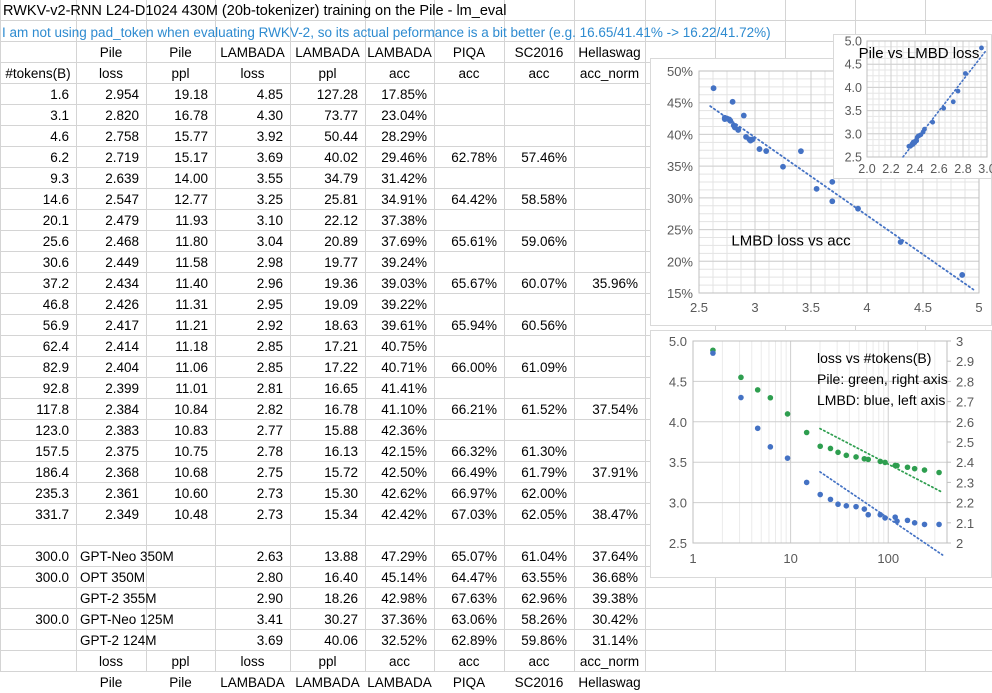 The height and width of the screenshot is (693, 992). Describe the element at coordinates (122, 304) in the screenshot. I see `table-cell: 2.426` at that location.